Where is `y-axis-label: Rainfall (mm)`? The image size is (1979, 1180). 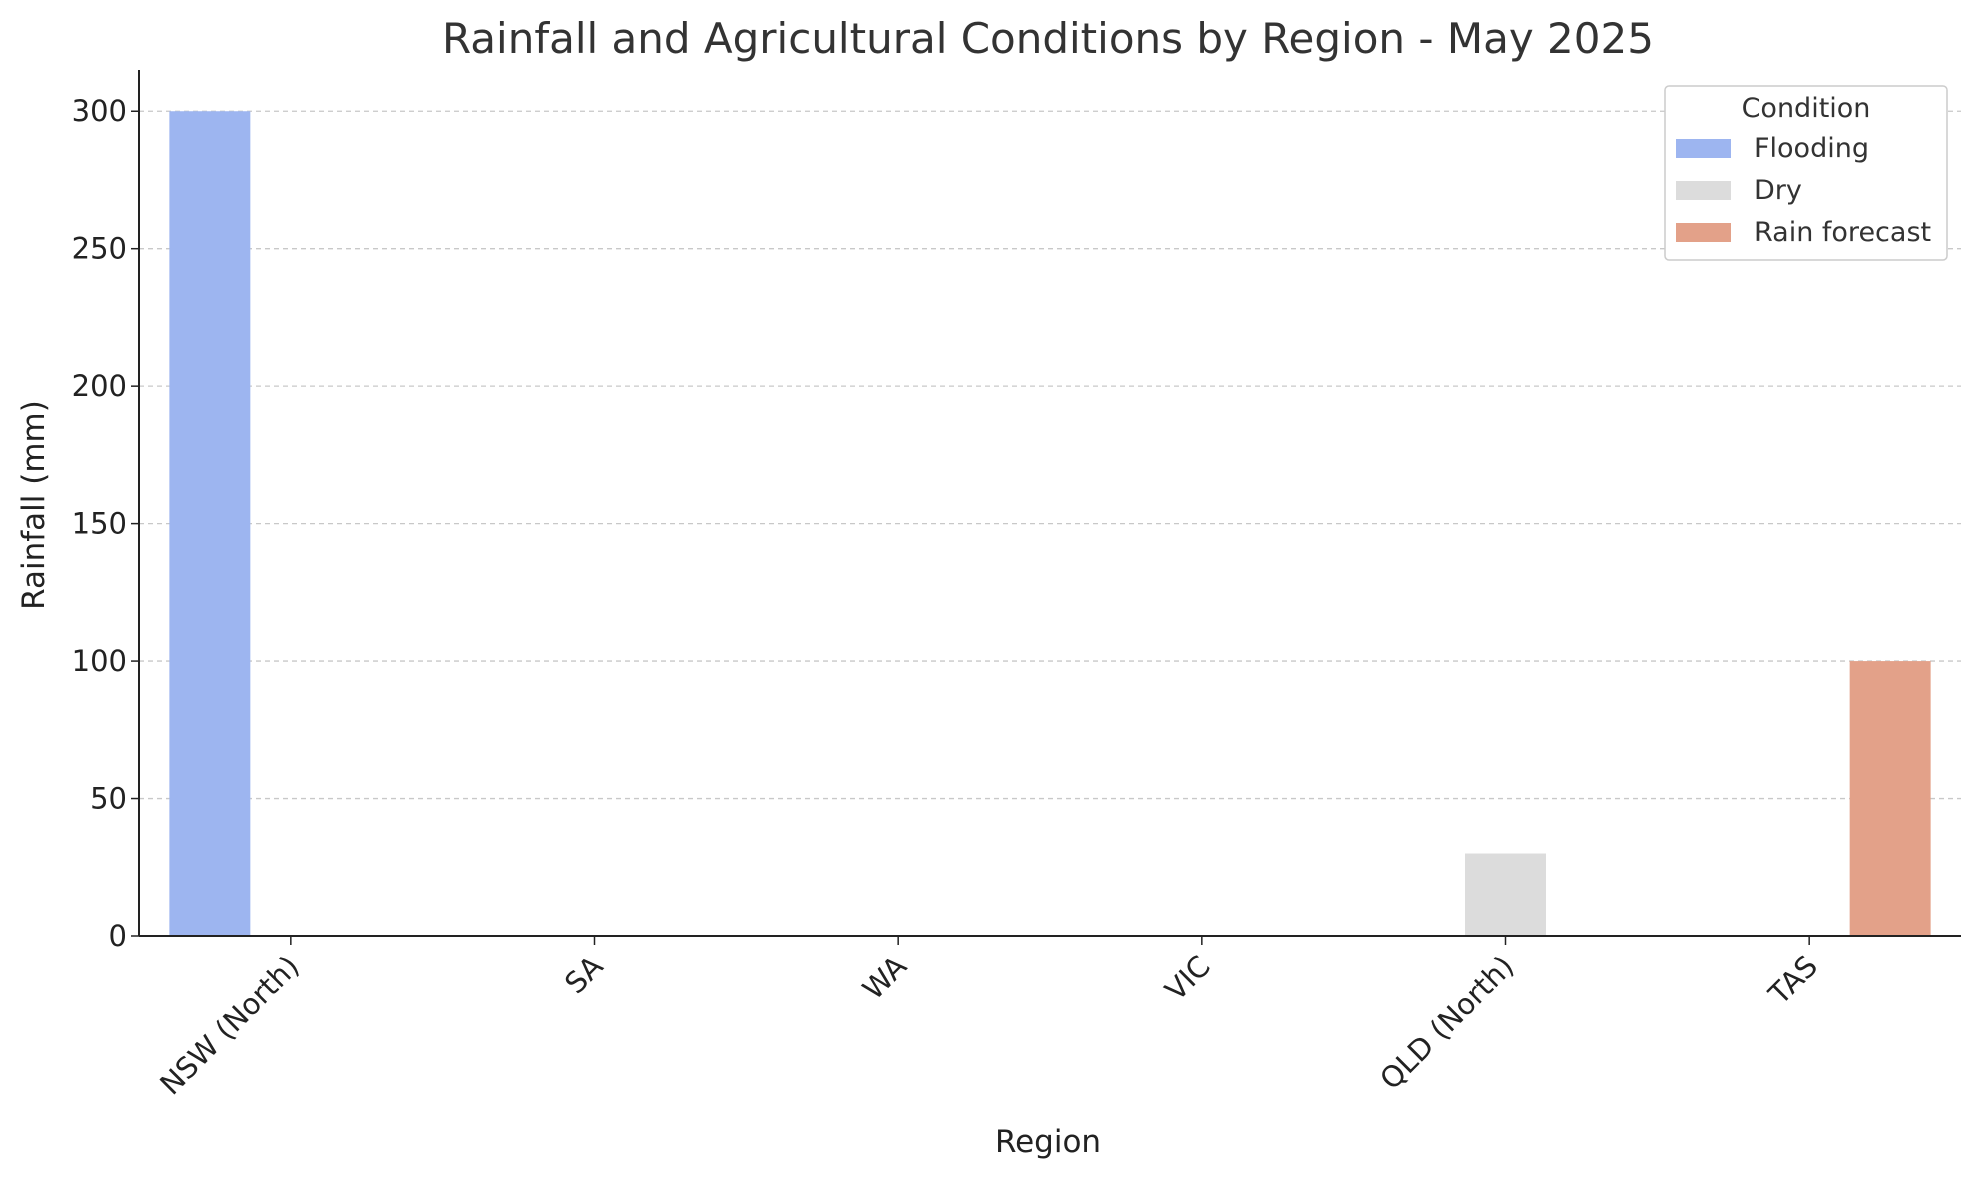
y-axis-label: Rainfall (mm) is located at coordinates (34, 505).